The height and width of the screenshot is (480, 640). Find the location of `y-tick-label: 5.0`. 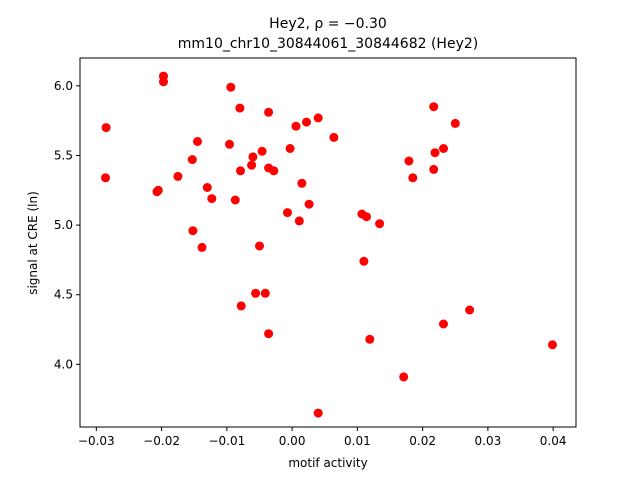

y-tick-label: 5.0 is located at coordinates (63, 225).